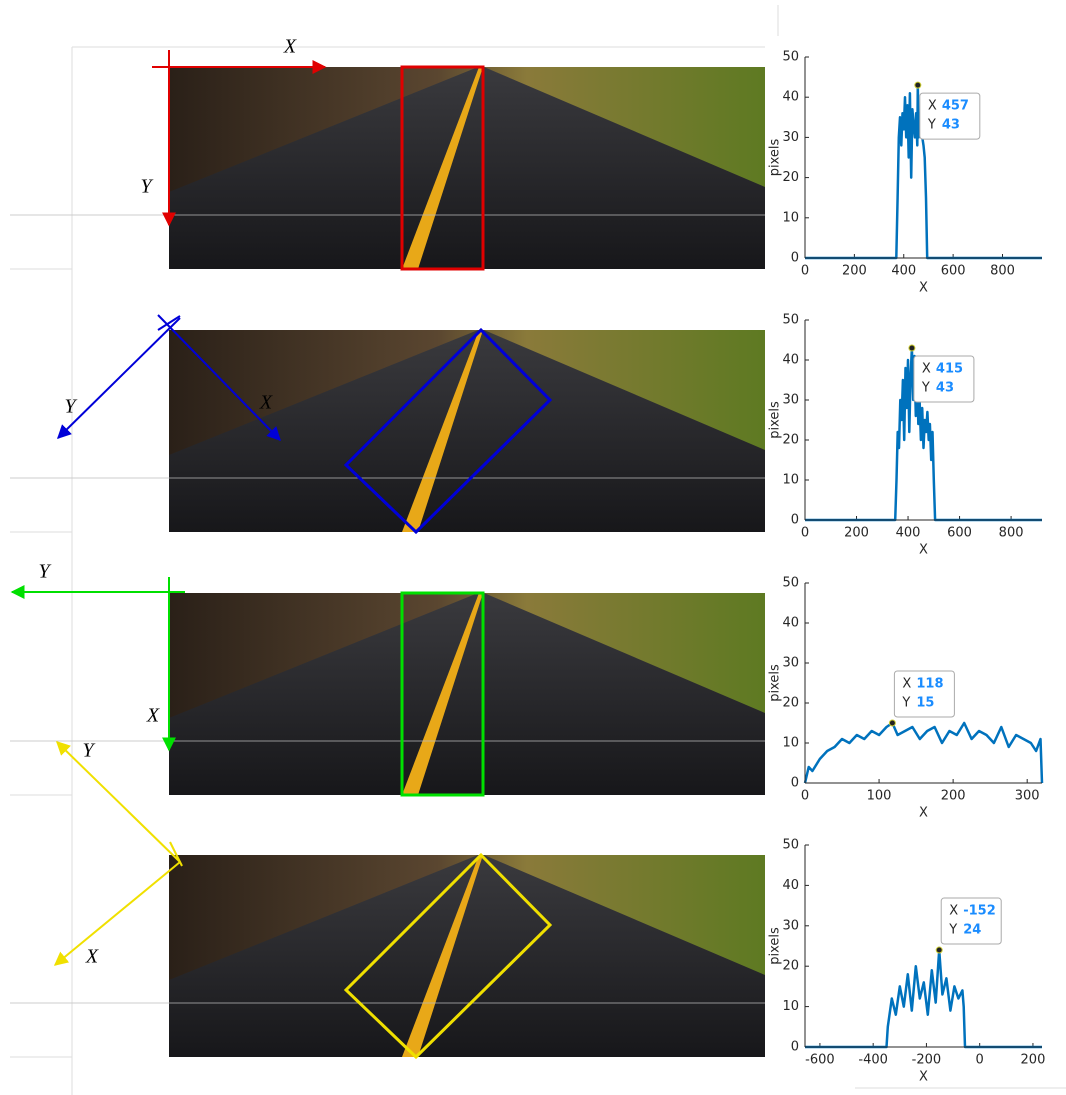  Describe the element at coordinates (820, 1060) in the screenshot. I see `x-tick-label: -600` at that location.